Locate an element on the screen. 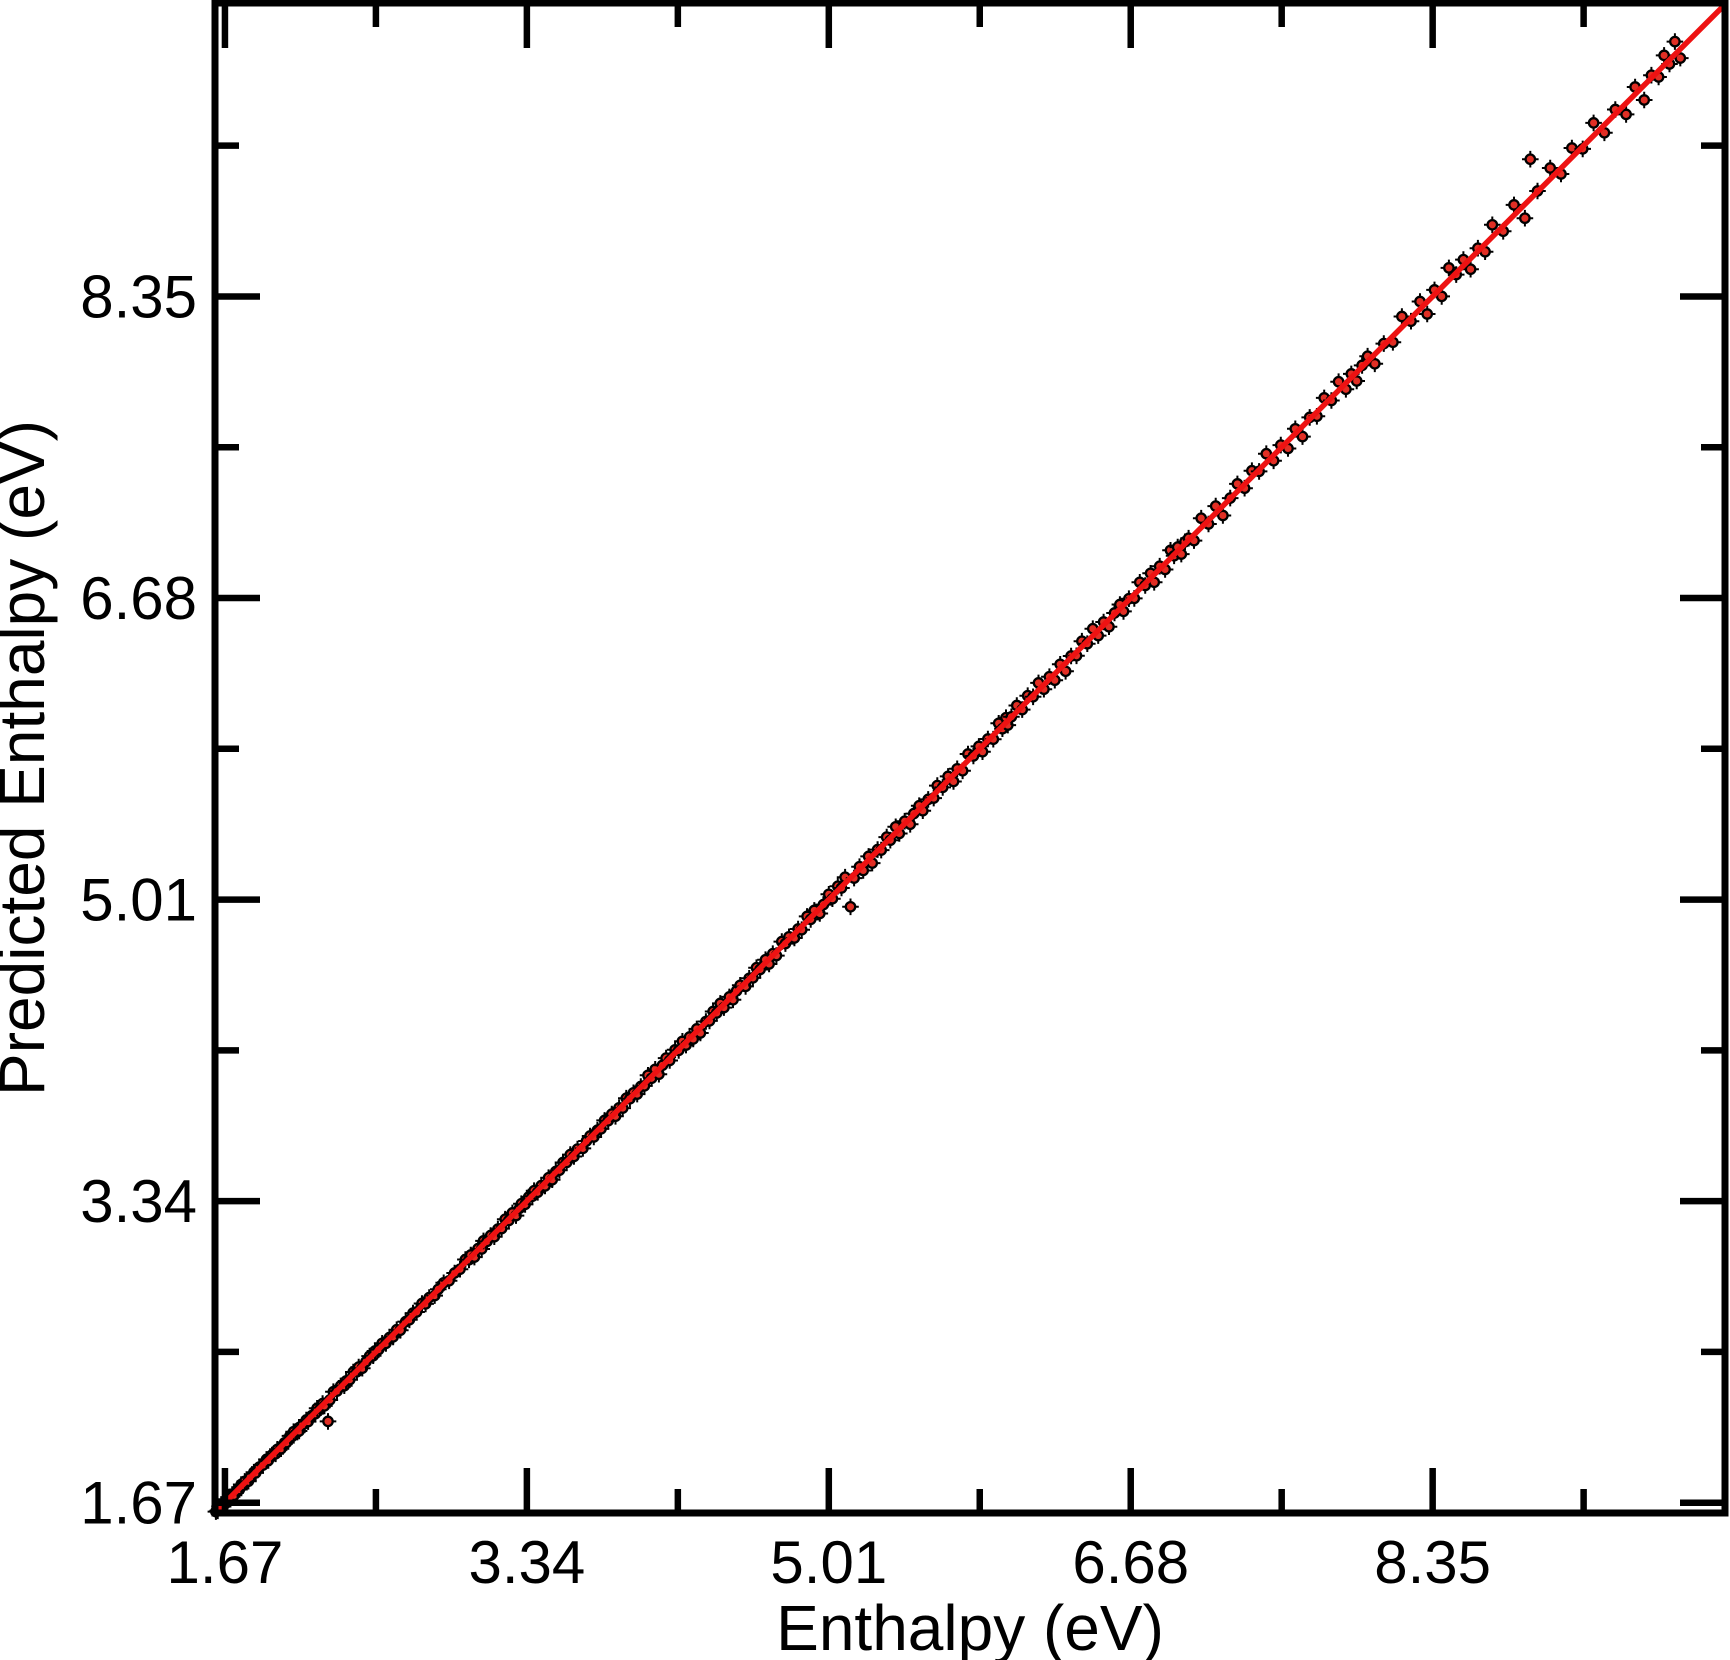  y-tick-label: 6.68 is located at coordinates (138, 598).